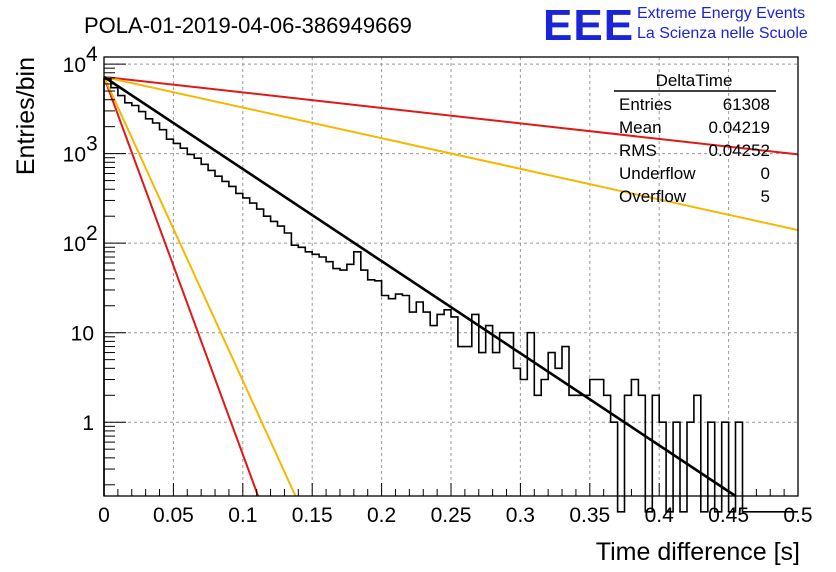 This screenshot has width=836, height=572. Describe the element at coordinates (739, 127) in the screenshot. I see `stats-row-value: 0.04219` at that location.